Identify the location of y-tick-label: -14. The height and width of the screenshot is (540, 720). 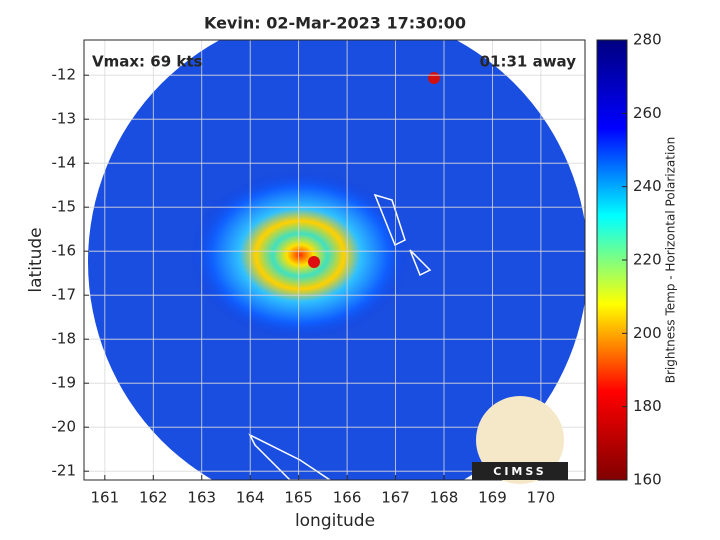
(64, 163).